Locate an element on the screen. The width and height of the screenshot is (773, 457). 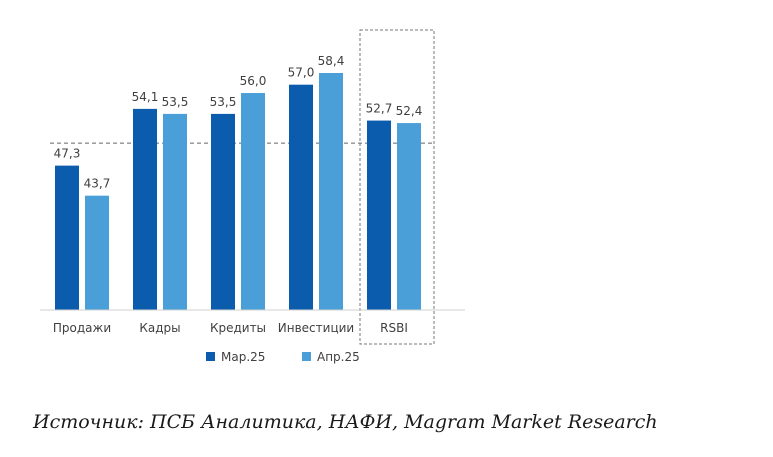
value-label-mar-4: 52,7 is located at coordinates (379, 109).